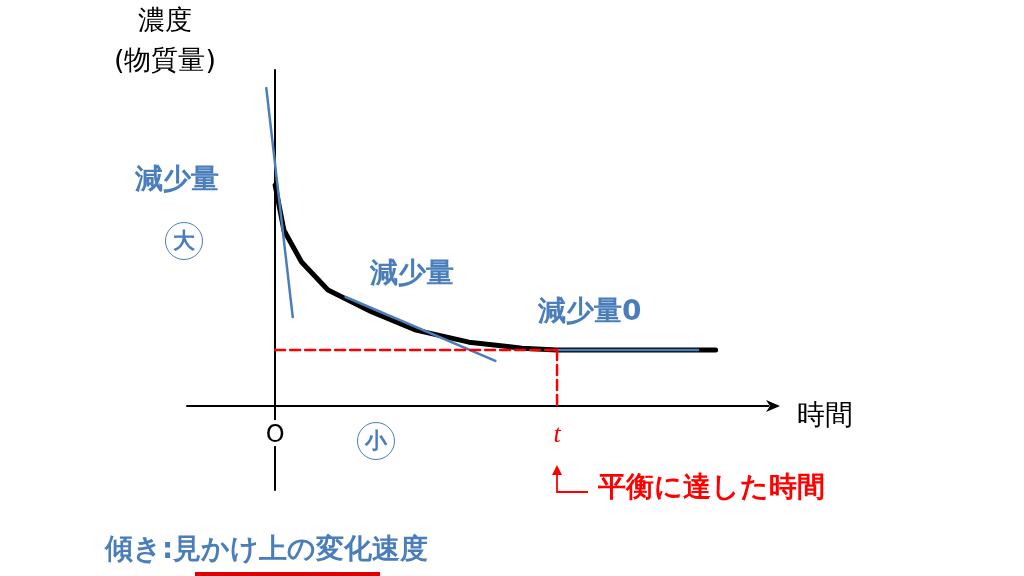 The height and width of the screenshot is (576, 1024). I want to click on annotation: 減少量0, so click(590, 311).